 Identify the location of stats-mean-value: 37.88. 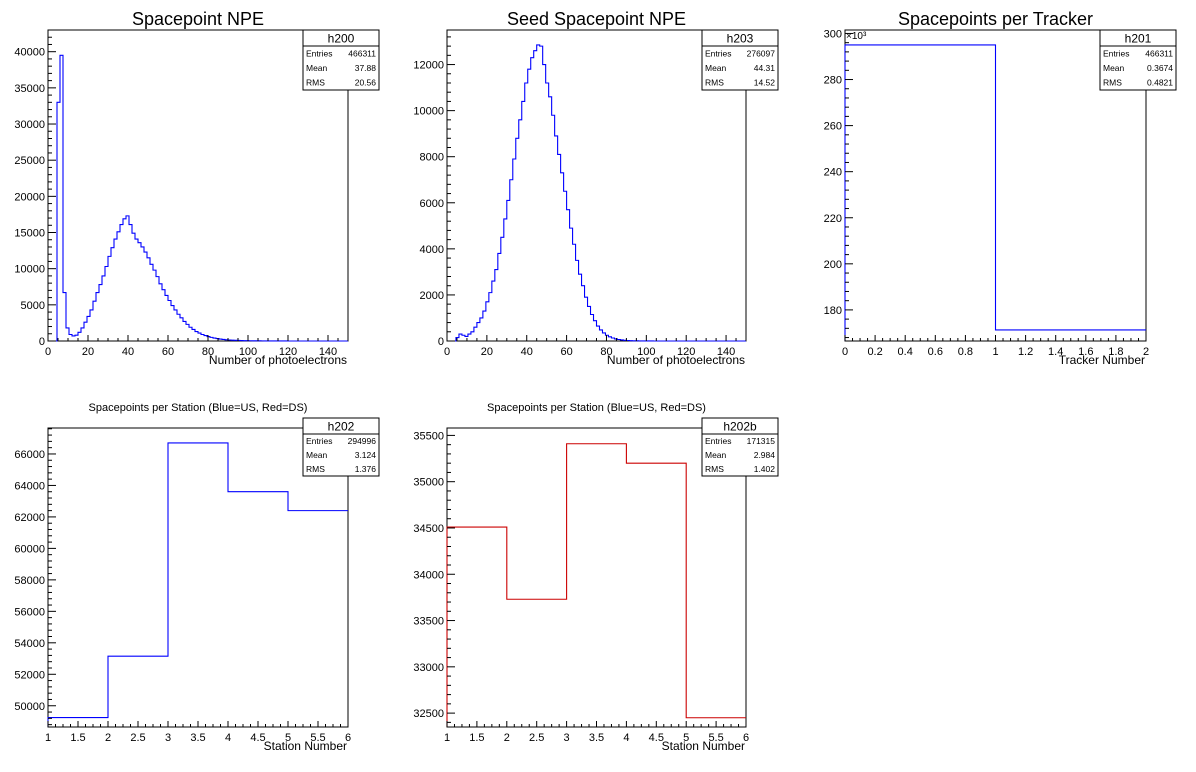
(366, 68).